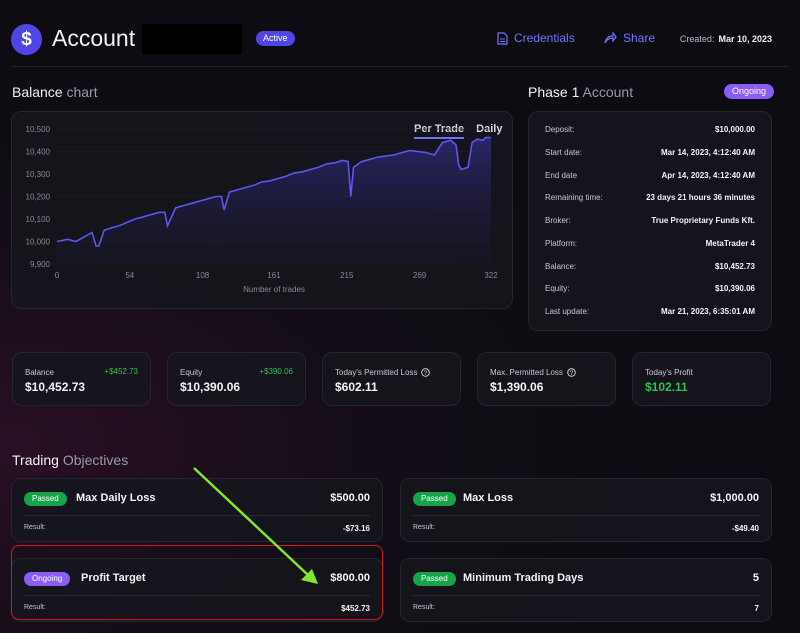 The image size is (800, 633). I want to click on result-value: 7, so click(756, 608).